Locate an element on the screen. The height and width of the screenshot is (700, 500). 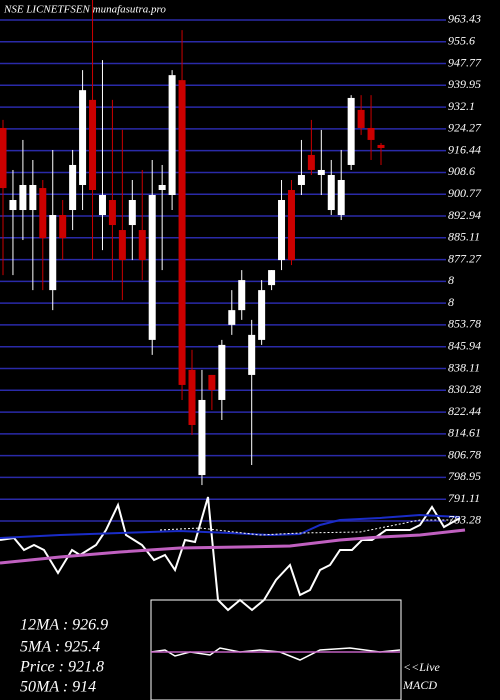
macd-box is located at coordinates (276, 649).